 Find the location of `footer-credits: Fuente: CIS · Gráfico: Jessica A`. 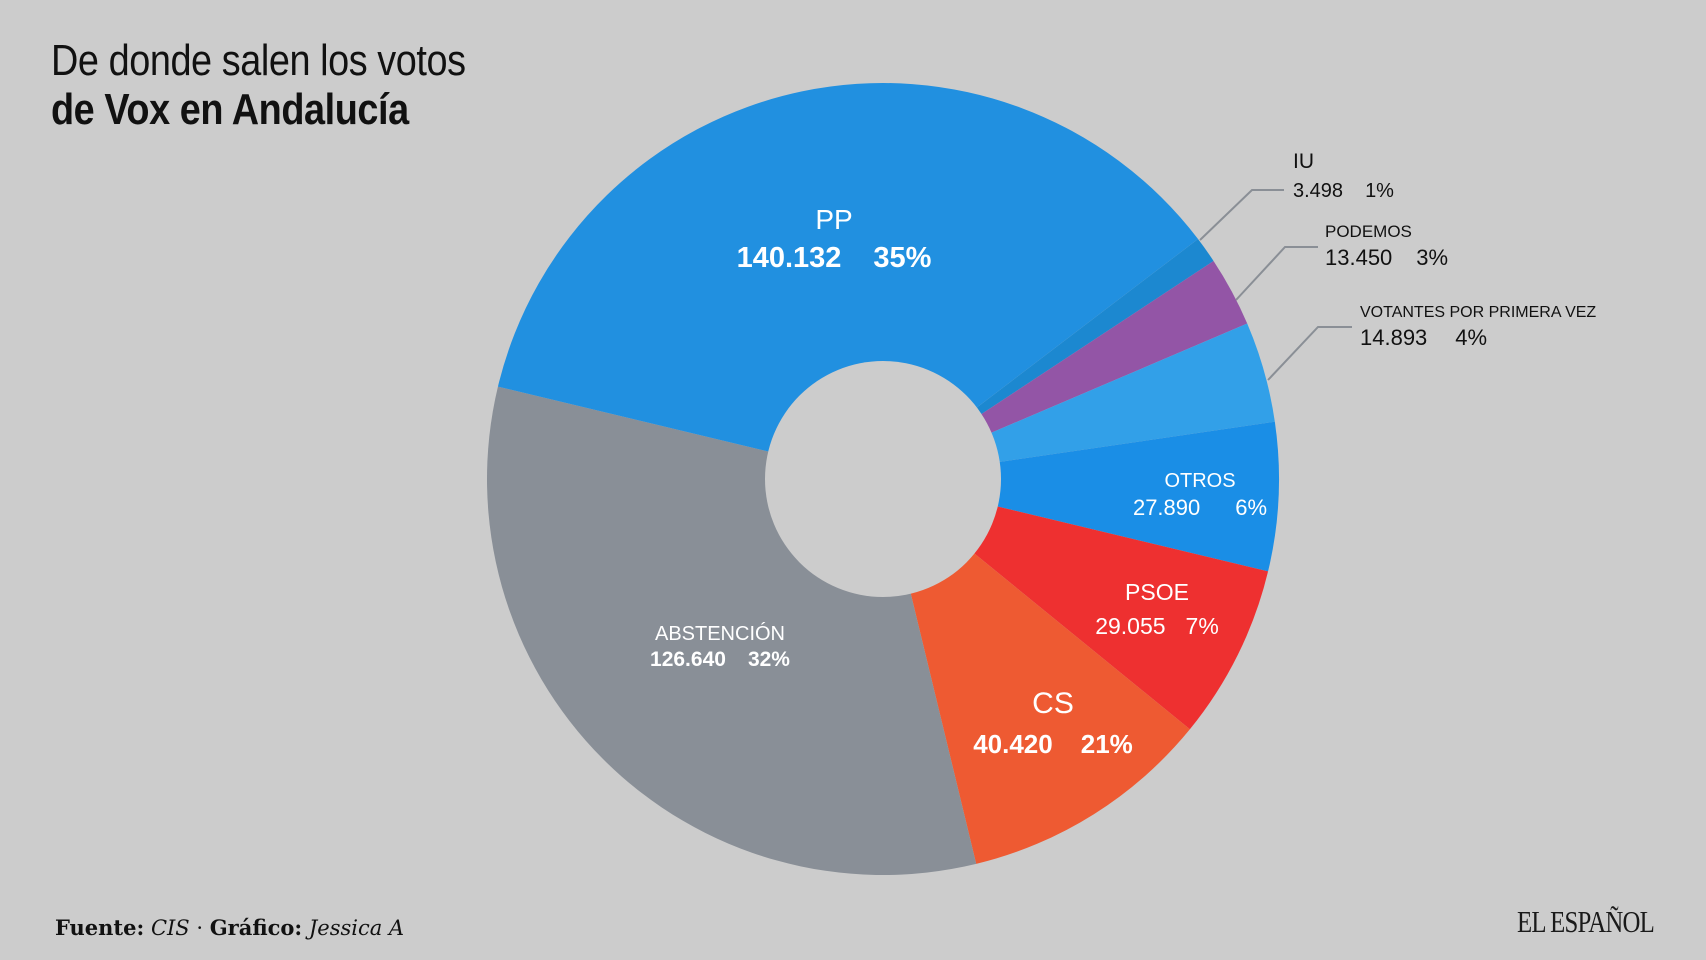

footer-credits: Fuente: CIS · Gráfico: Jessica A is located at coordinates (229, 927).